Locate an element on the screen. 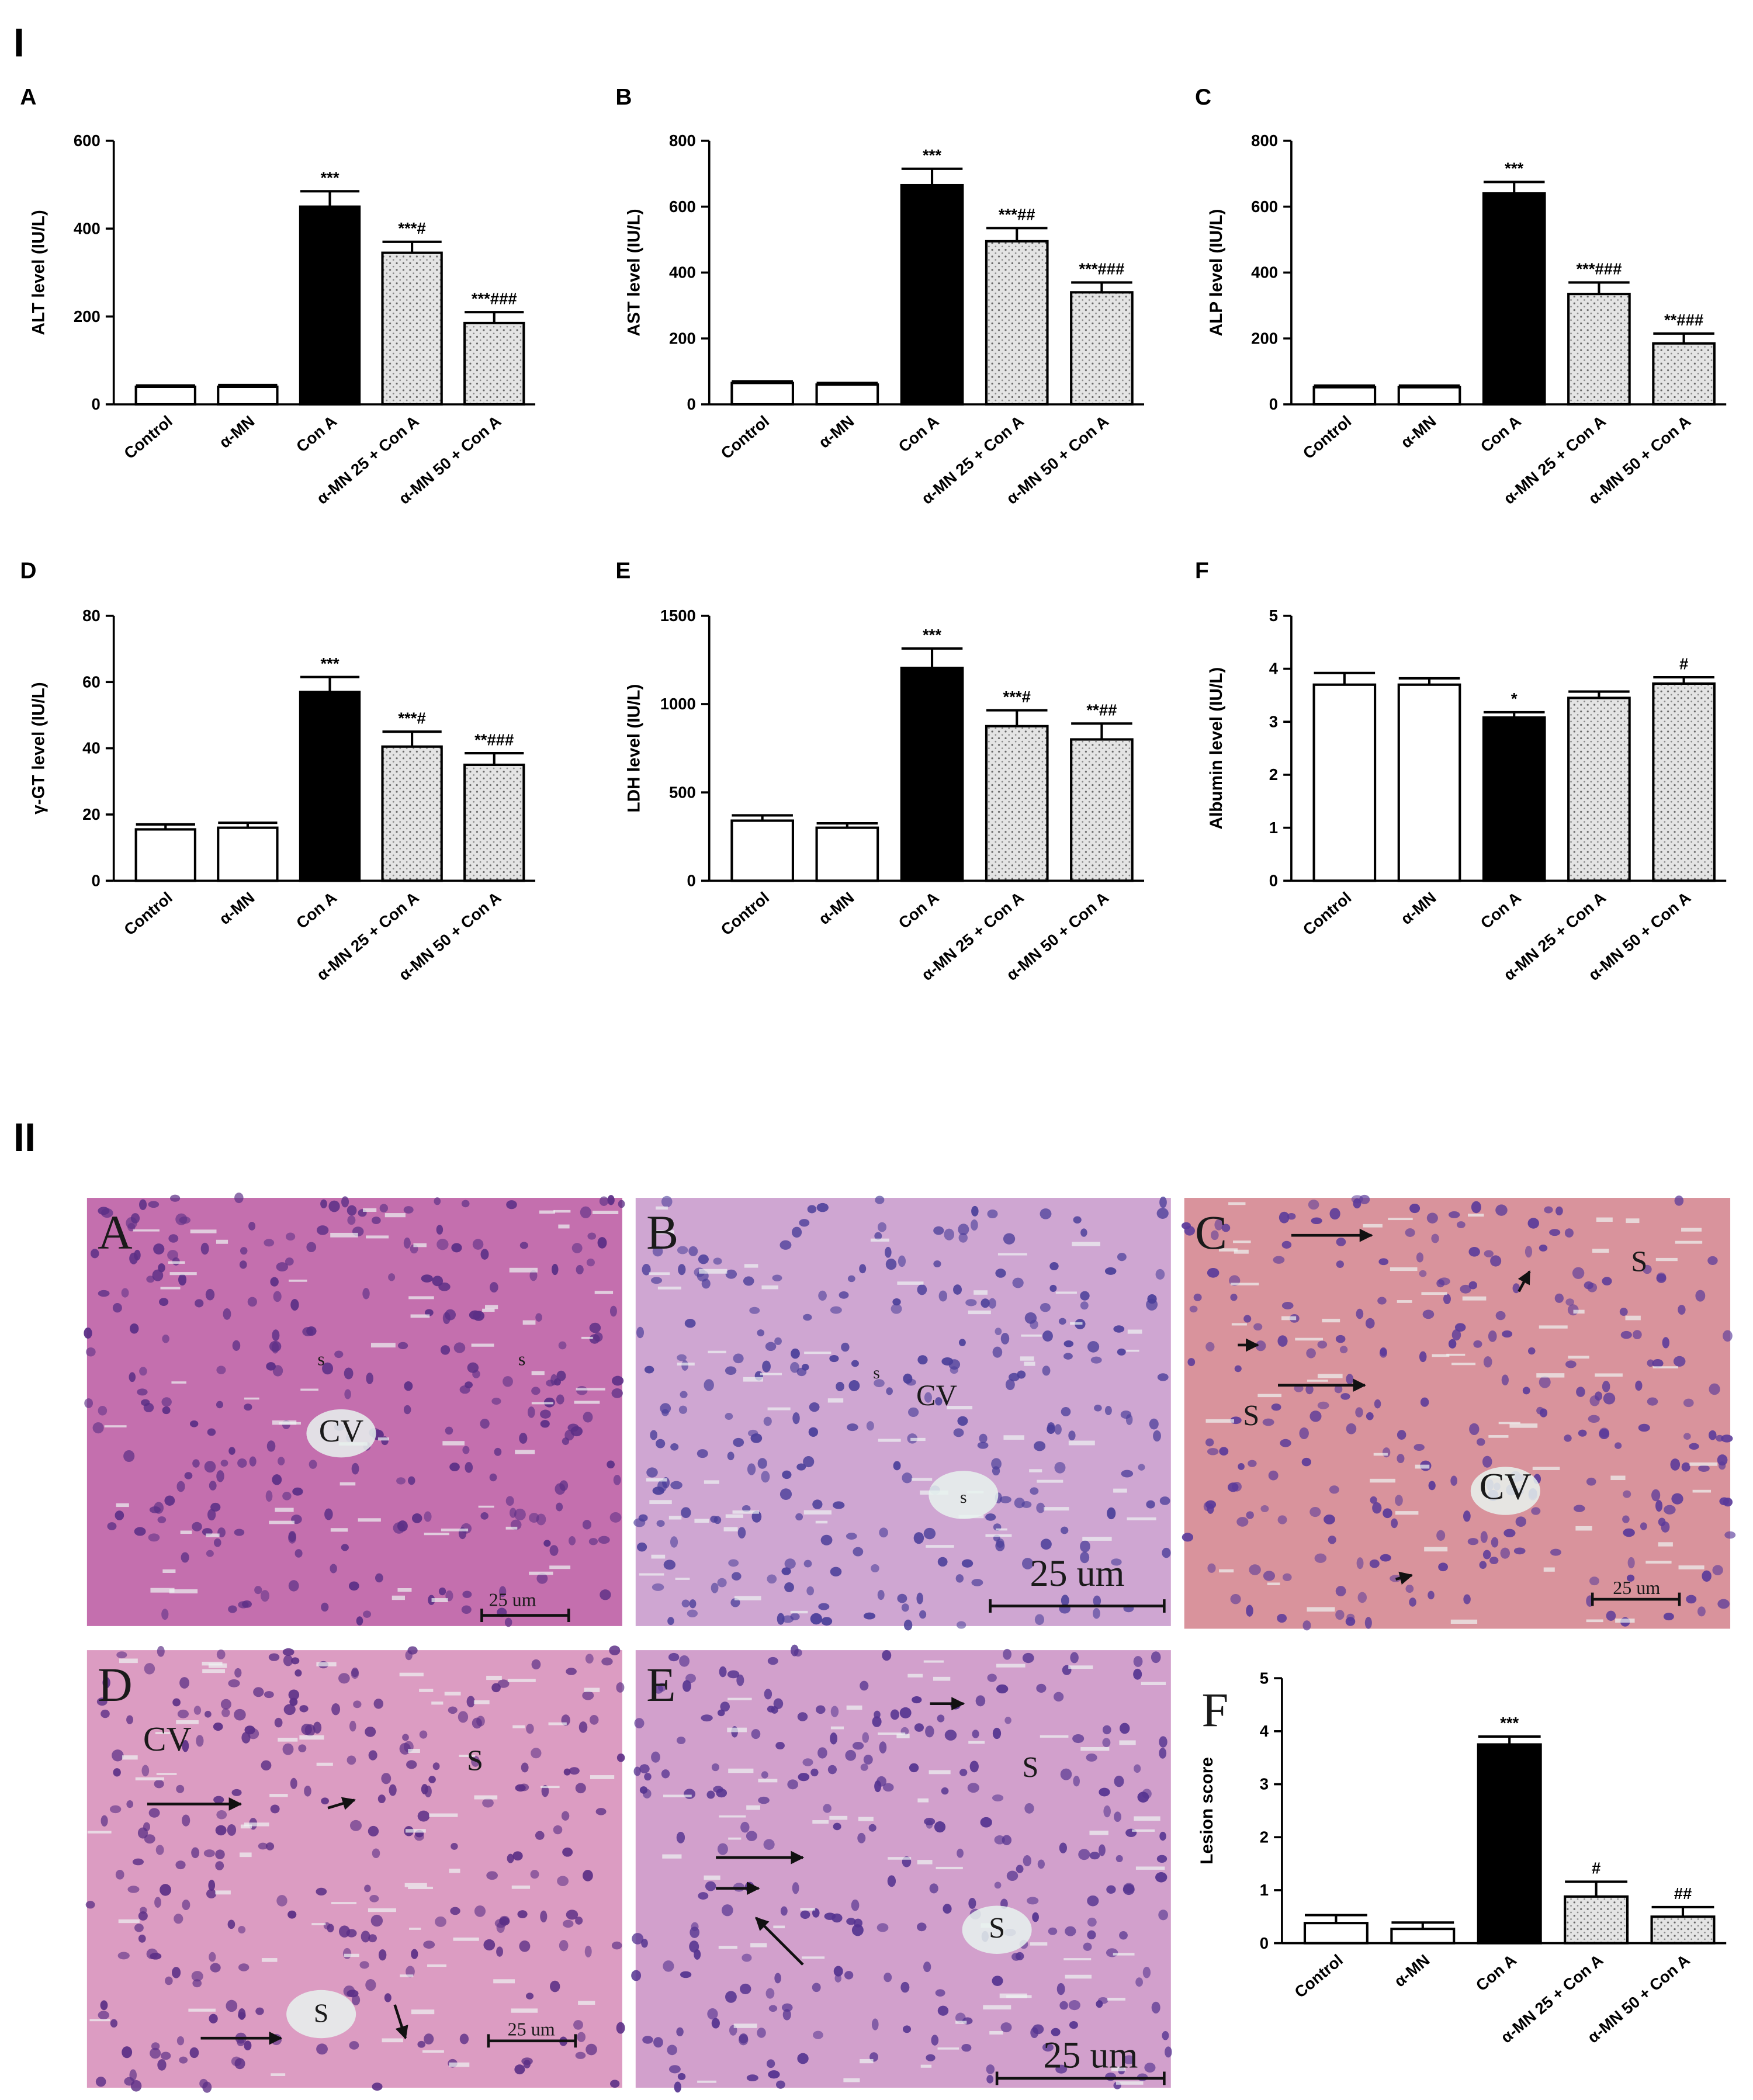  y-tick-label: 5 is located at coordinates (1265, 1678).